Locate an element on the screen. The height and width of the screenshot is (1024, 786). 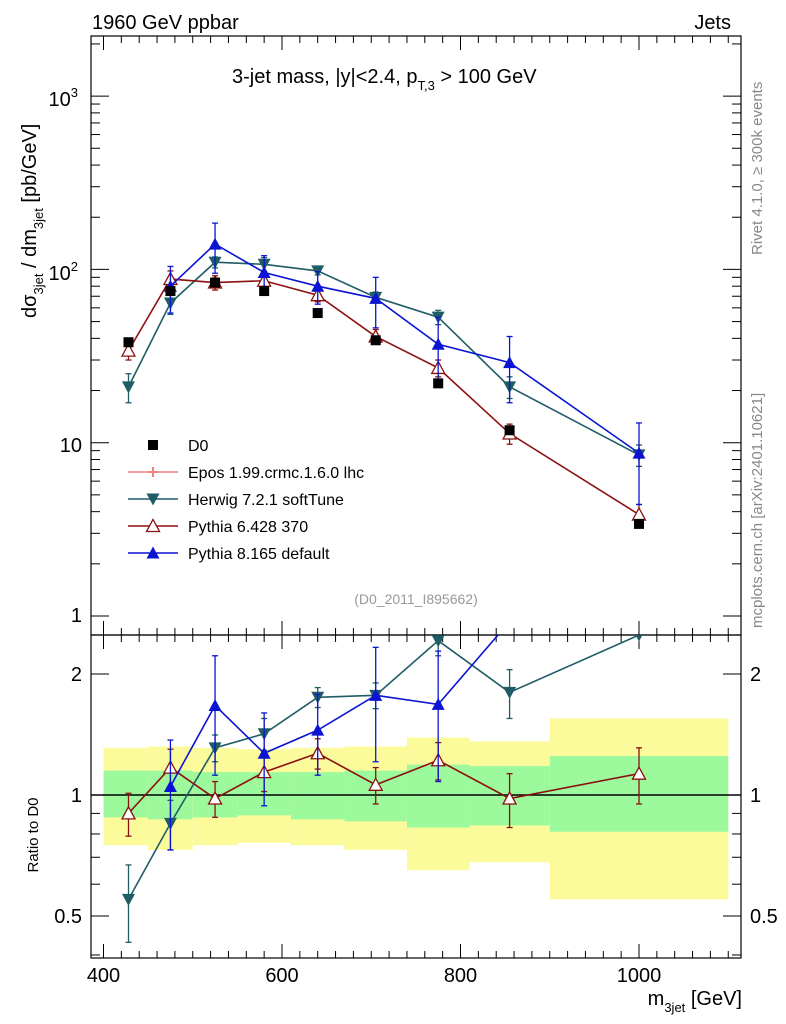
mcplots-label: mcplots.cern.ch [arXiv:2401.10621] is located at coordinates (757, 510).